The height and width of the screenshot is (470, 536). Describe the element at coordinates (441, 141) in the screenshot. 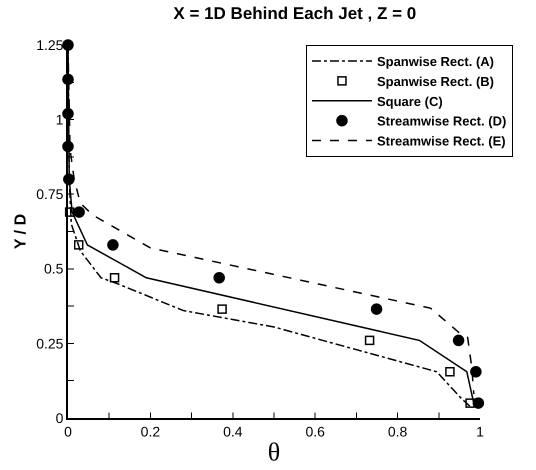

I see `legend-label: Streamwise Rect. (E)` at that location.